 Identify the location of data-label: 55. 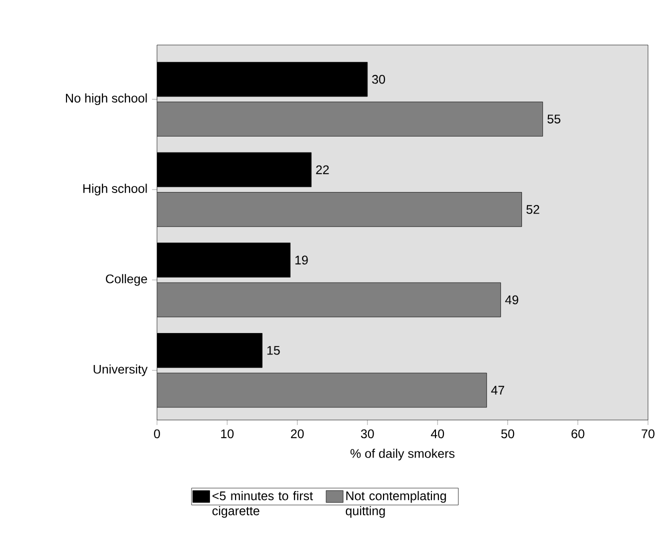
(553, 119).